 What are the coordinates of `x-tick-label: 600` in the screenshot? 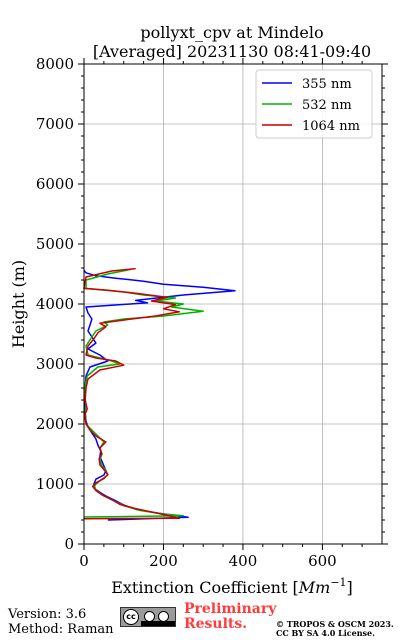 It's located at (322, 561).